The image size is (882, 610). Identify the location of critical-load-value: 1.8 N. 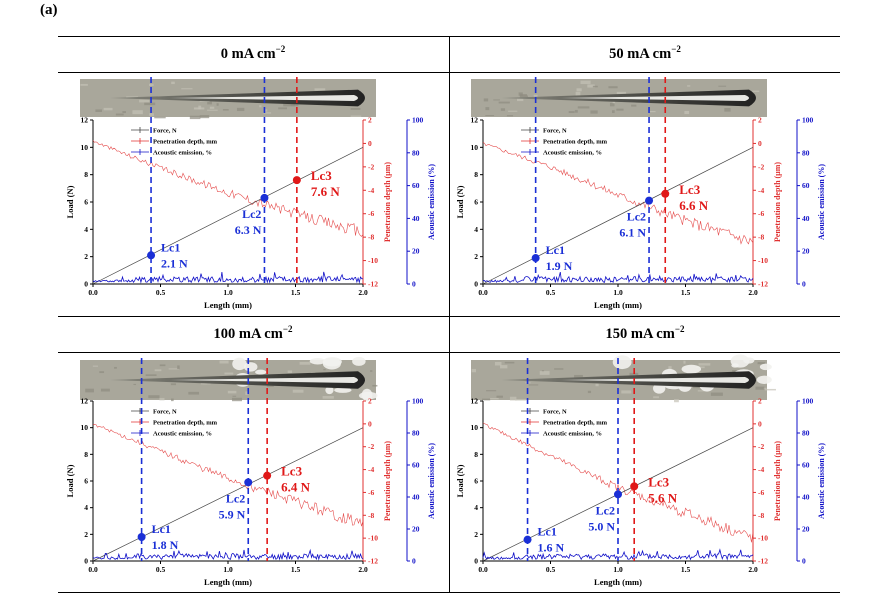
(165, 545).